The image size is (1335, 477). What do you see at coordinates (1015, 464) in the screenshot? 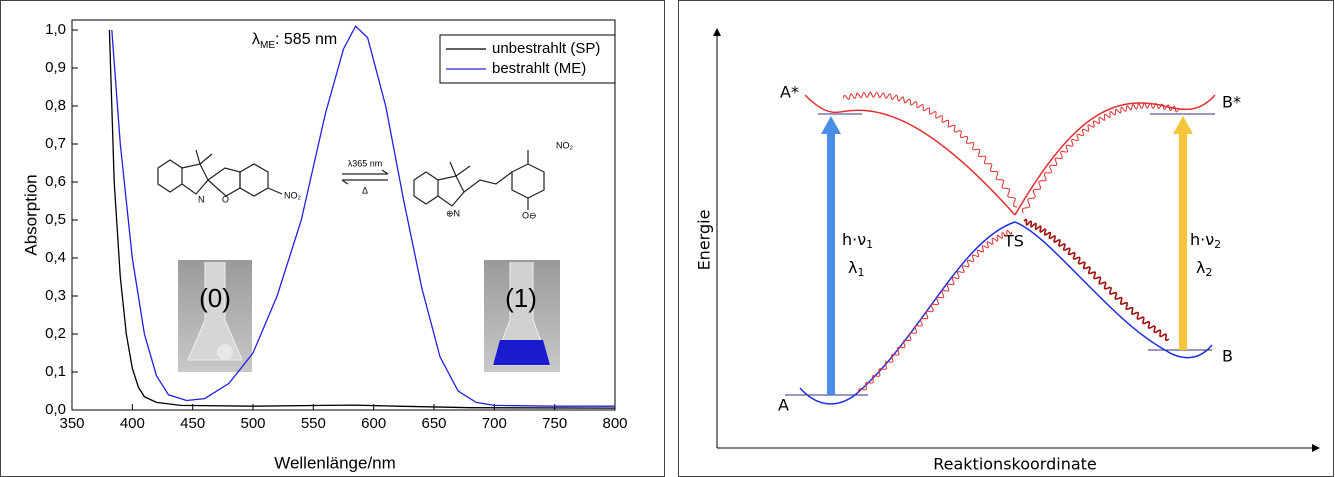
I see `x-axis-label: Reaktionskoordinate` at bounding box center [1015, 464].